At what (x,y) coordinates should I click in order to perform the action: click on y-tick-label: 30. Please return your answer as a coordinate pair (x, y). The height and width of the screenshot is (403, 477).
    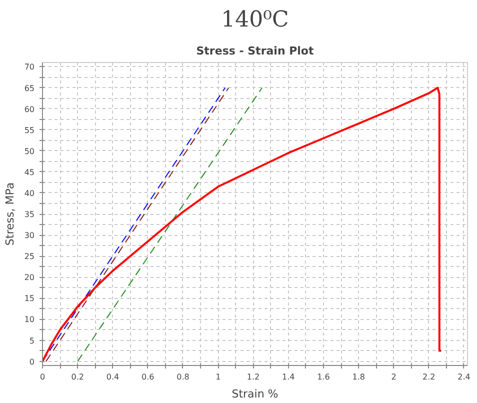
    Looking at the image, I should click on (29, 235).